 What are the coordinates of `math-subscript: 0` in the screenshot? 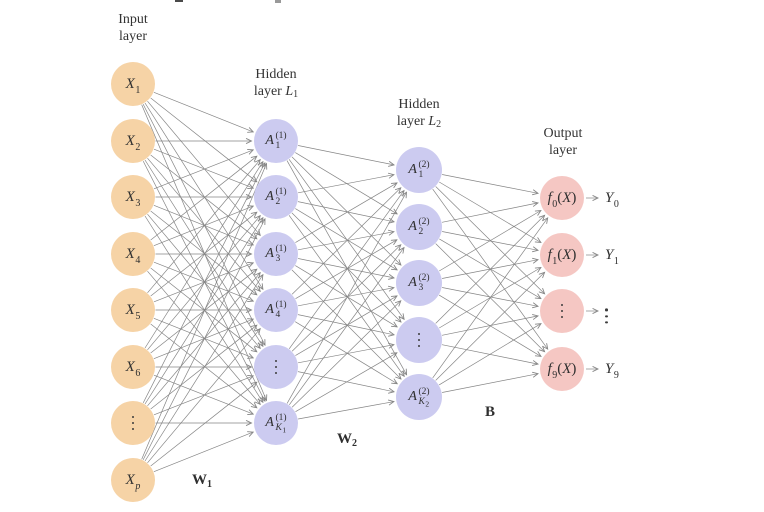 It's located at (555, 204).